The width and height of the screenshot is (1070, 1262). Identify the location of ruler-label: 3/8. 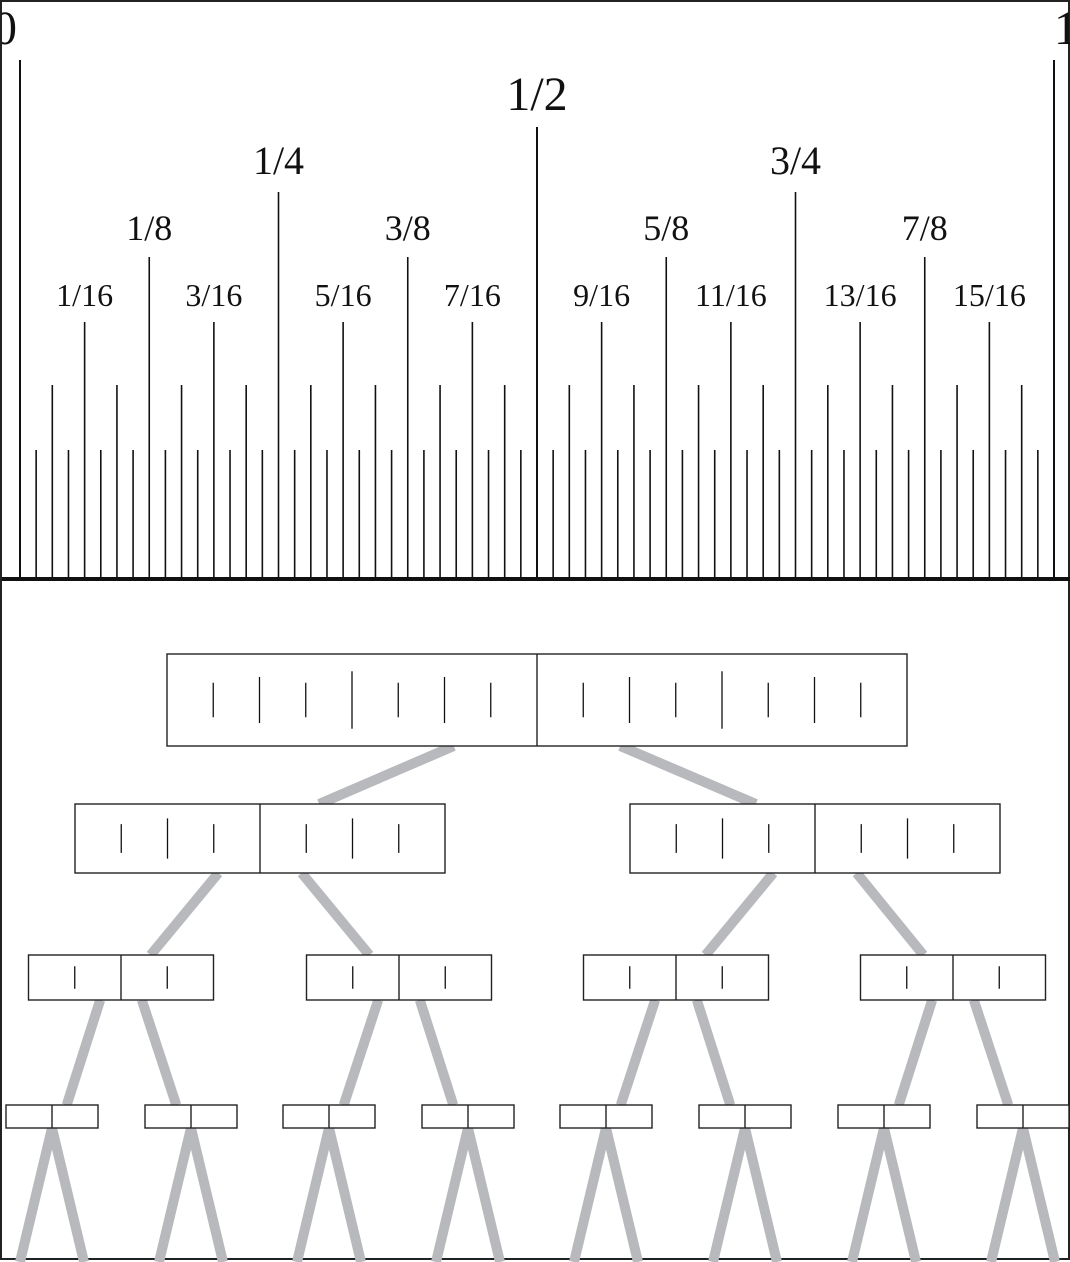
(408, 228).